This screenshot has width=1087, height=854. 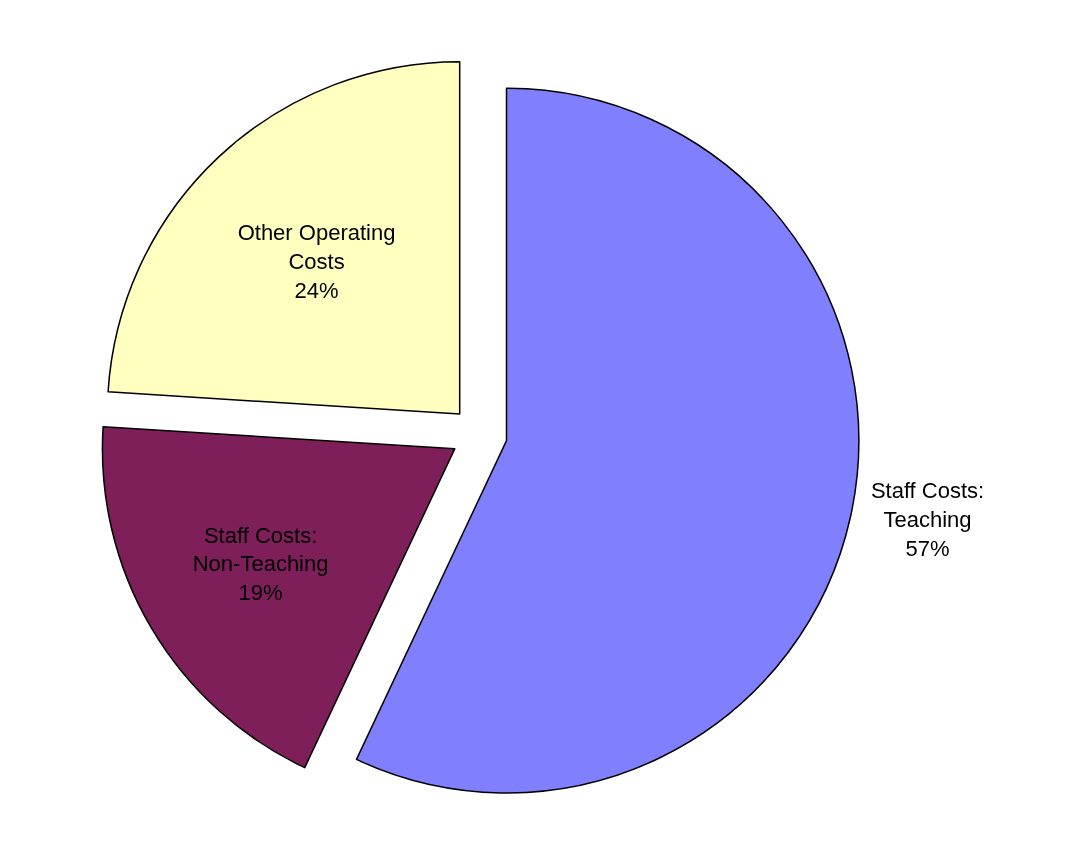 I want to click on slice-label: Other Operating Costs, so click(x=316, y=247).